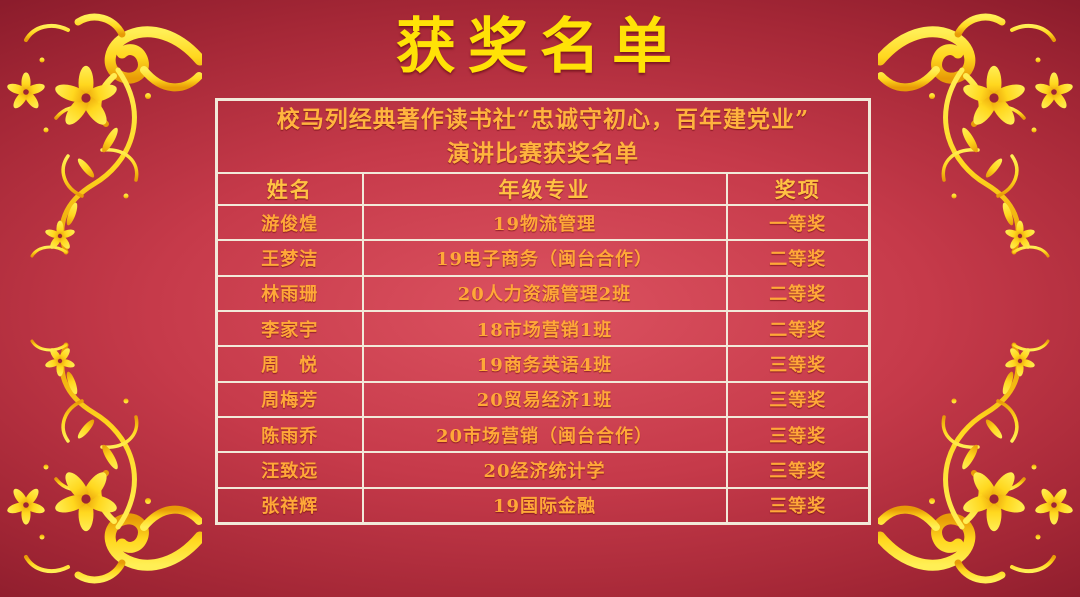  Describe the element at coordinates (289, 189) in the screenshot. I see `col-header-name: 姓名` at that location.